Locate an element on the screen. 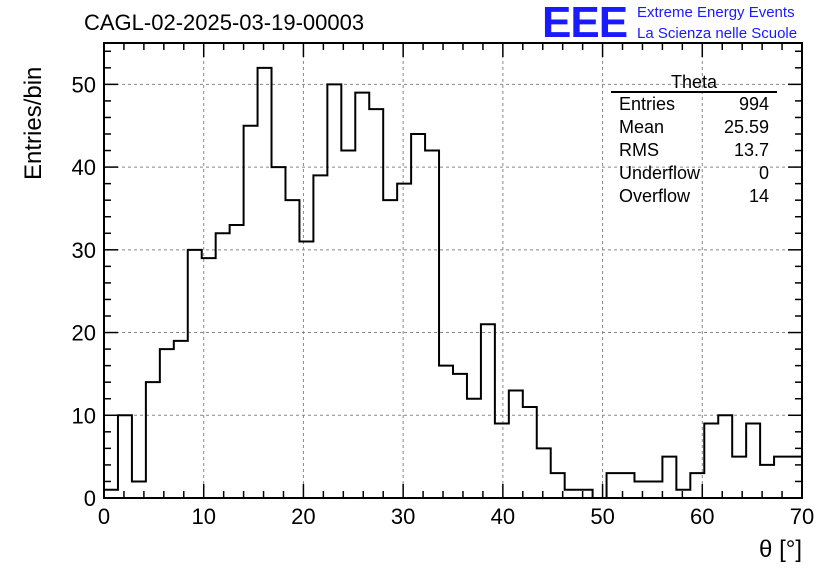  stats-value: 0 is located at coordinates (763, 173).